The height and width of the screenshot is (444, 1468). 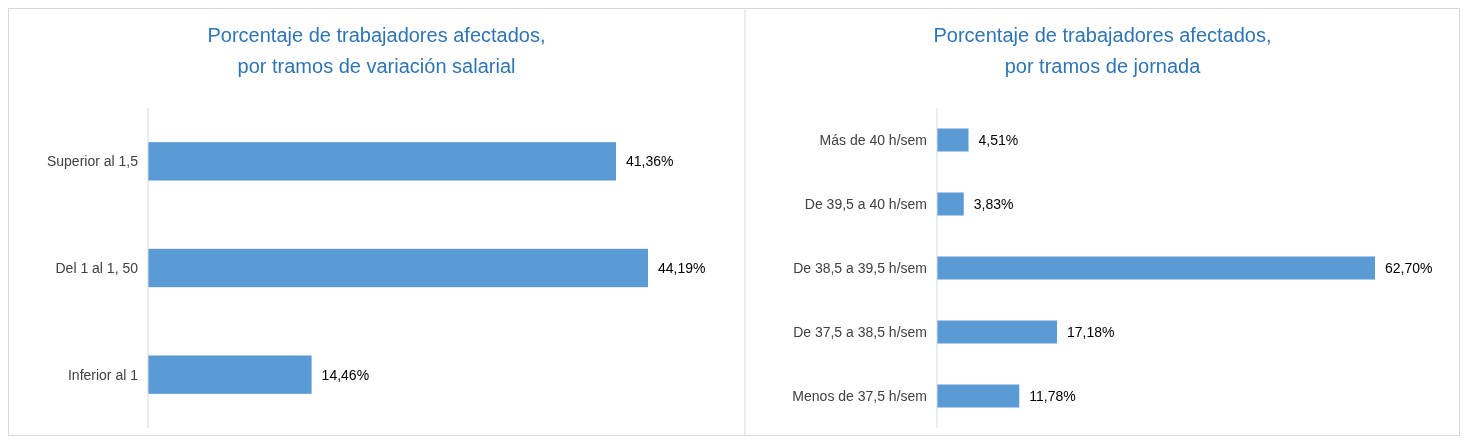 I want to click on y-tick-label: Del 1 al 1, 50, so click(x=97, y=267).